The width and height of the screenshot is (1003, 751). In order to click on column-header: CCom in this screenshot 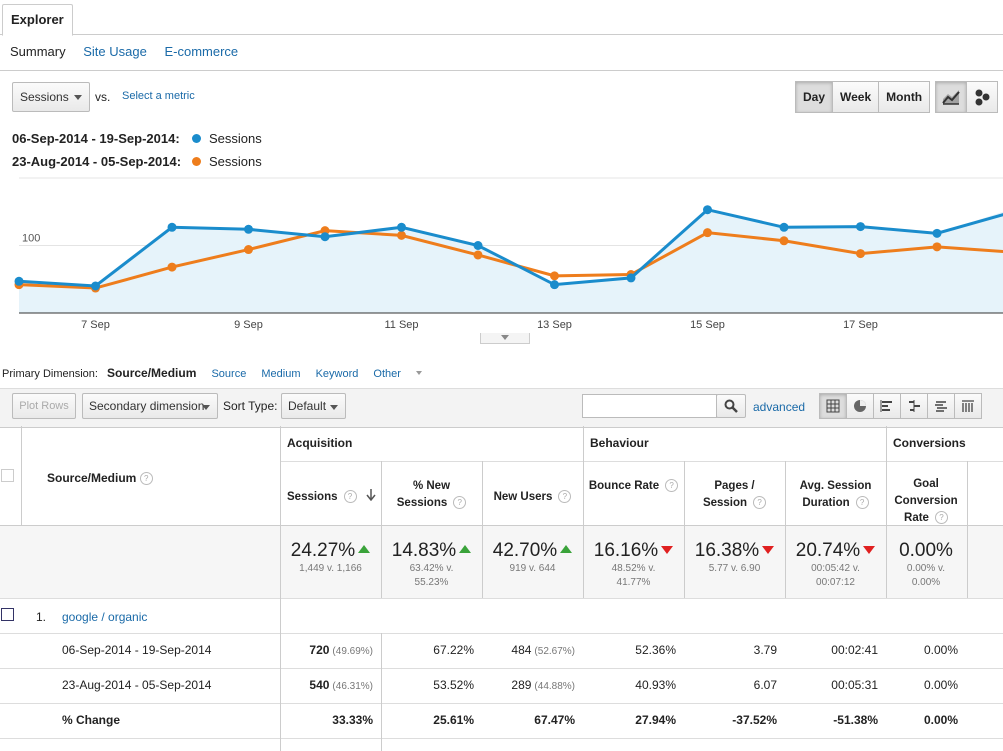, I will do `click(985, 495)`.